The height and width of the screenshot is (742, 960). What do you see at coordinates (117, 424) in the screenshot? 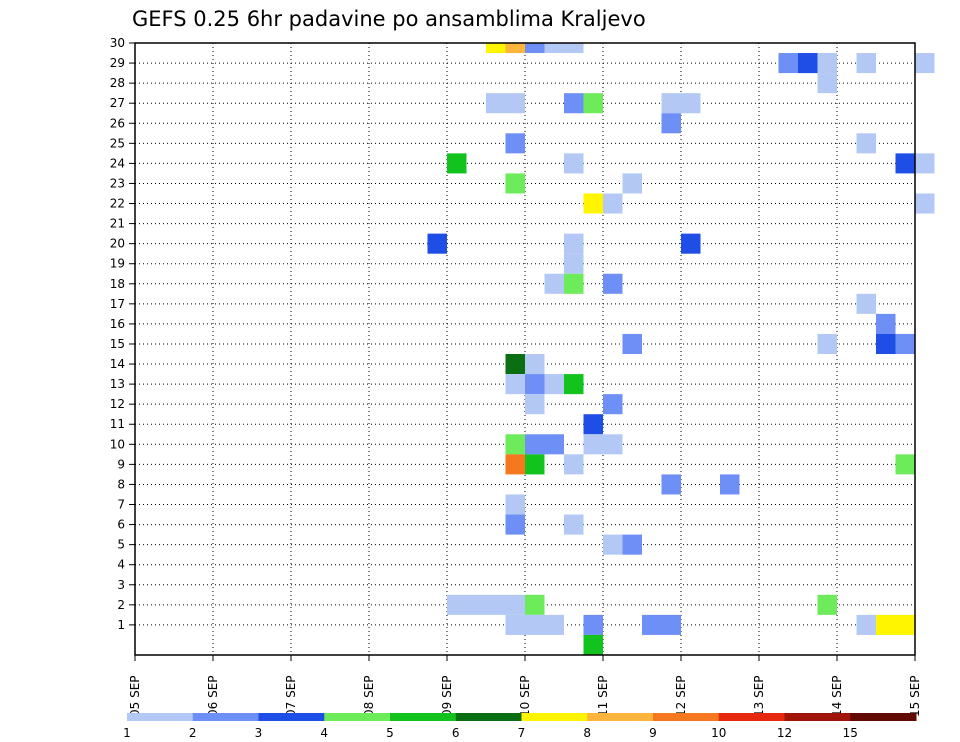
I see `y-tick-label: 11` at bounding box center [117, 424].